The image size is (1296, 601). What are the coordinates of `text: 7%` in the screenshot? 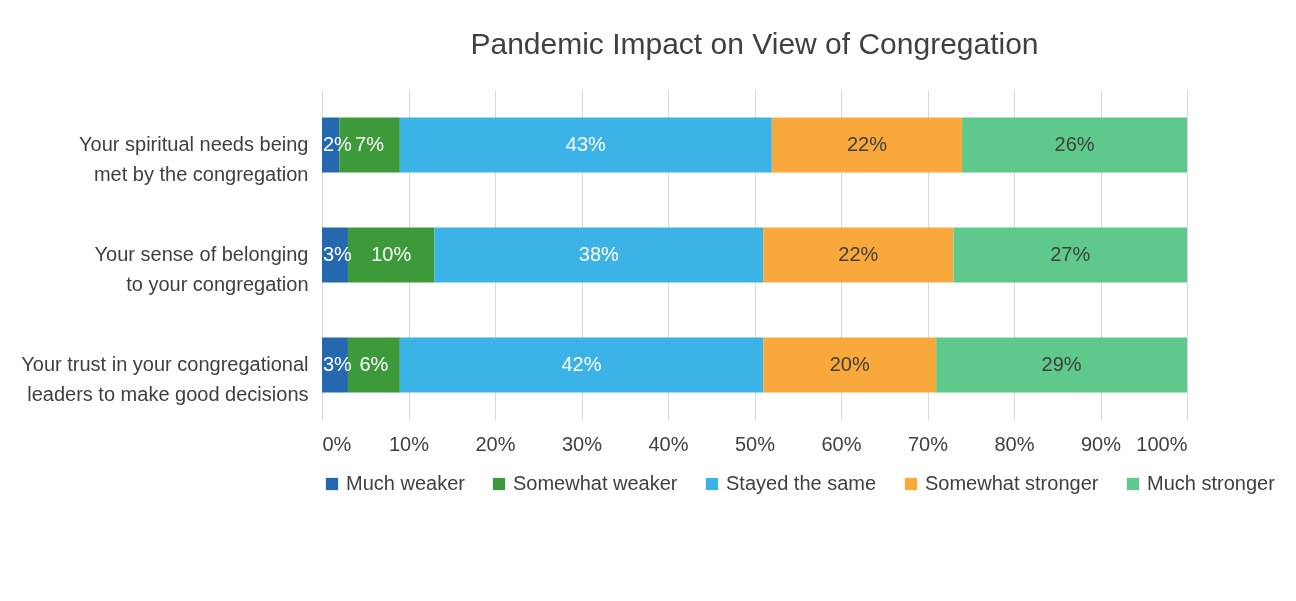 It's located at (370, 144).